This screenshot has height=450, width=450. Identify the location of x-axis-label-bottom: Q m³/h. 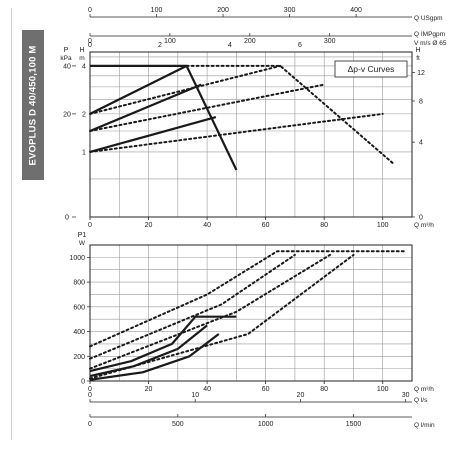
(424, 389).